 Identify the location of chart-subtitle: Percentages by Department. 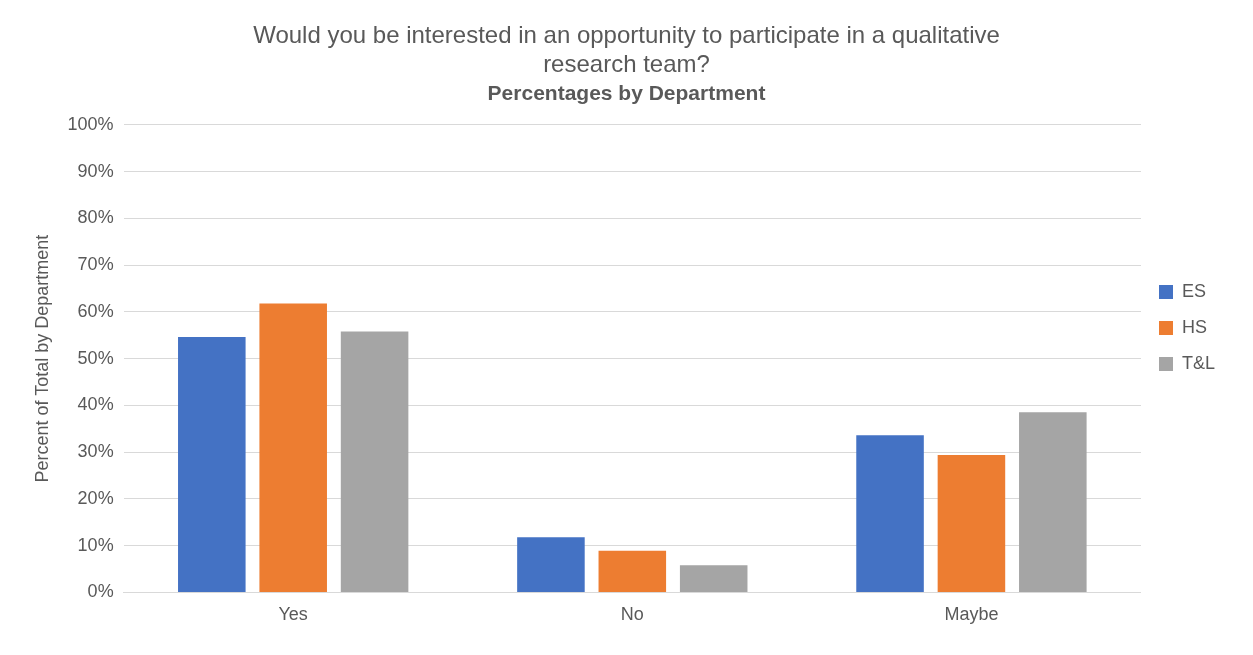
(626, 92).